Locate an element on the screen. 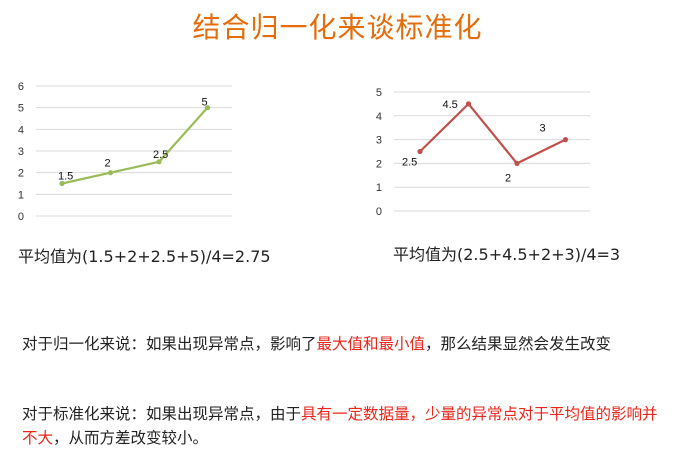  para1-highlight: 最大值和最小值 is located at coordinates (371, 344).